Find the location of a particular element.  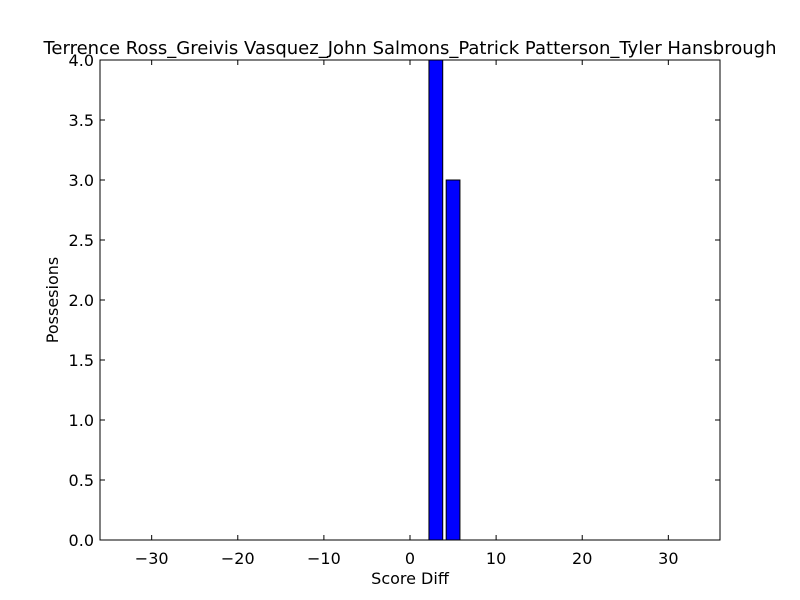

x-tick-label: −30 is located at coordinates (152, 558).